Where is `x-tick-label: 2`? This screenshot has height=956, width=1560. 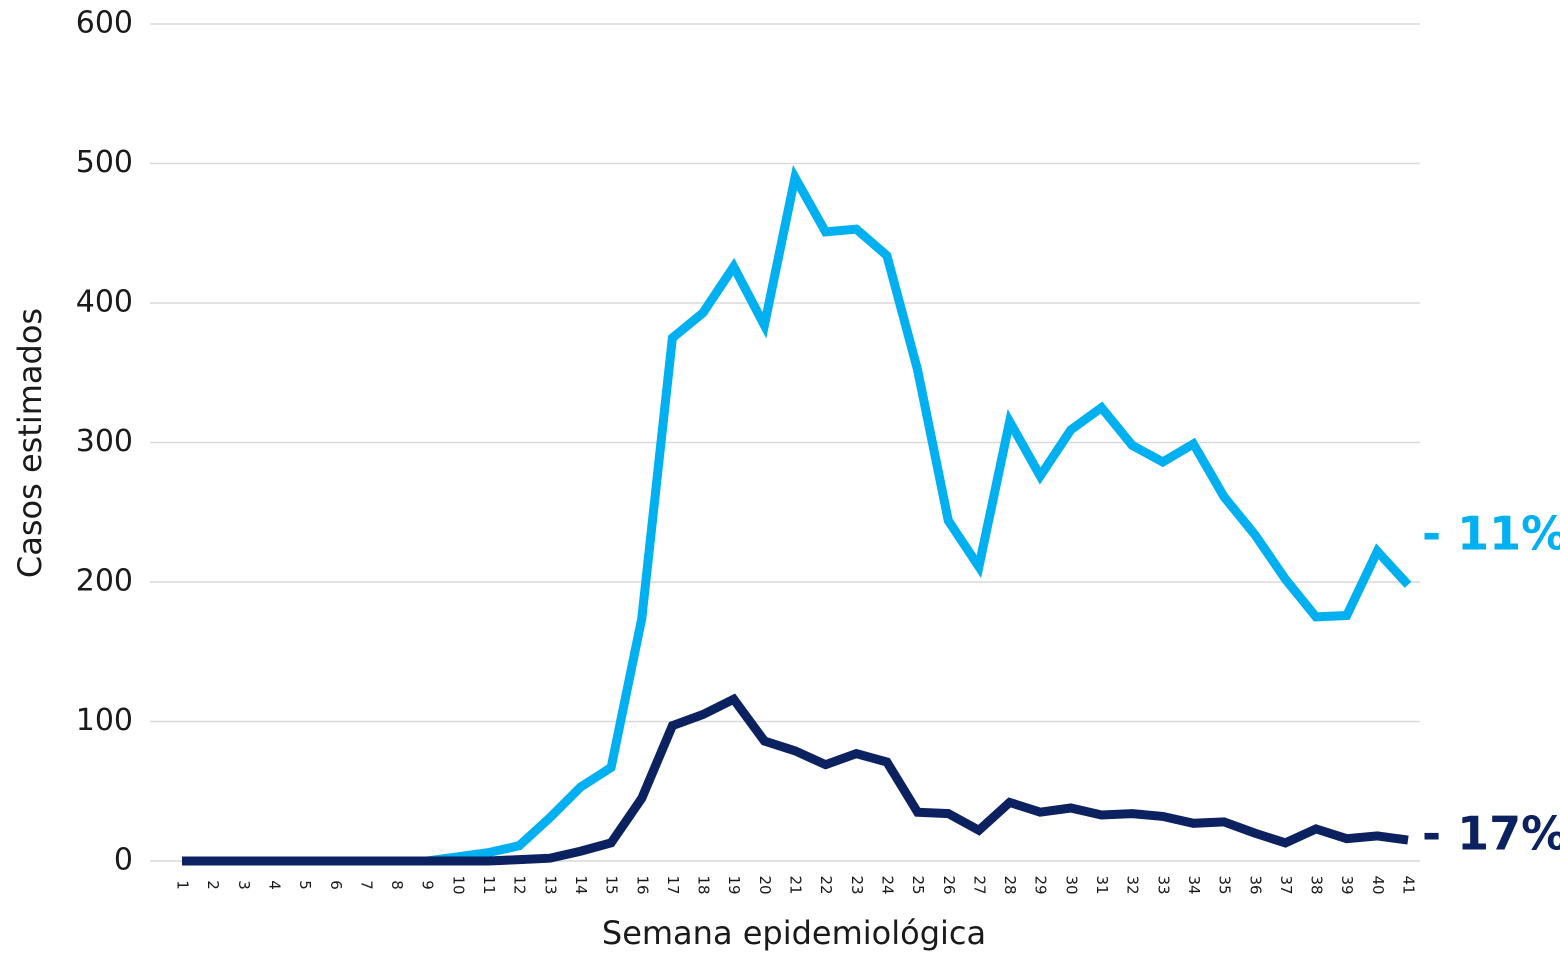
x-tick-label: 2 is located at coordinates (213, 885).